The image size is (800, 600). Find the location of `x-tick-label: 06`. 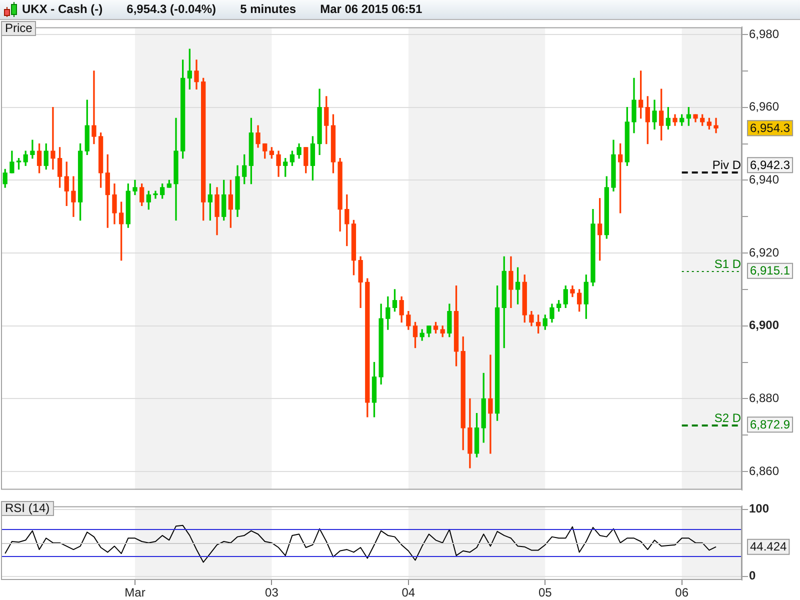

x-tick-label: 06 is located at coordinates (682, 593).